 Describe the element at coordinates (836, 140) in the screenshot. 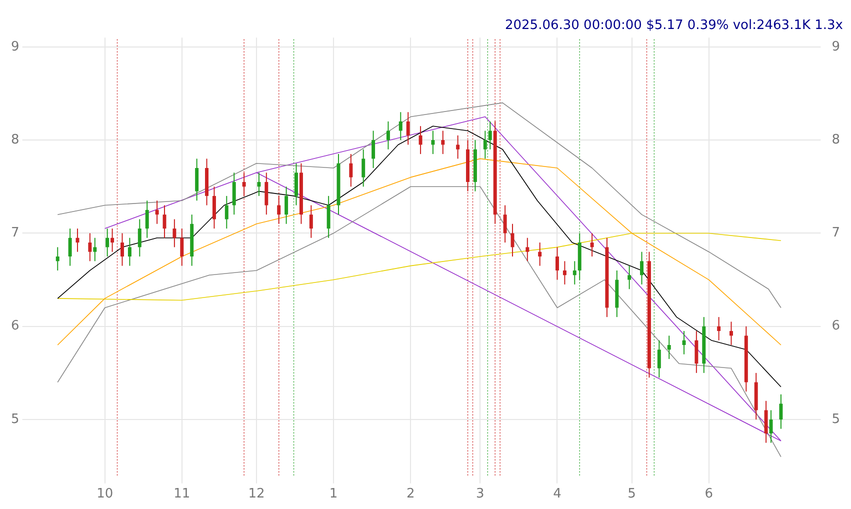

I see `y2-tick-label: 8` at that location.